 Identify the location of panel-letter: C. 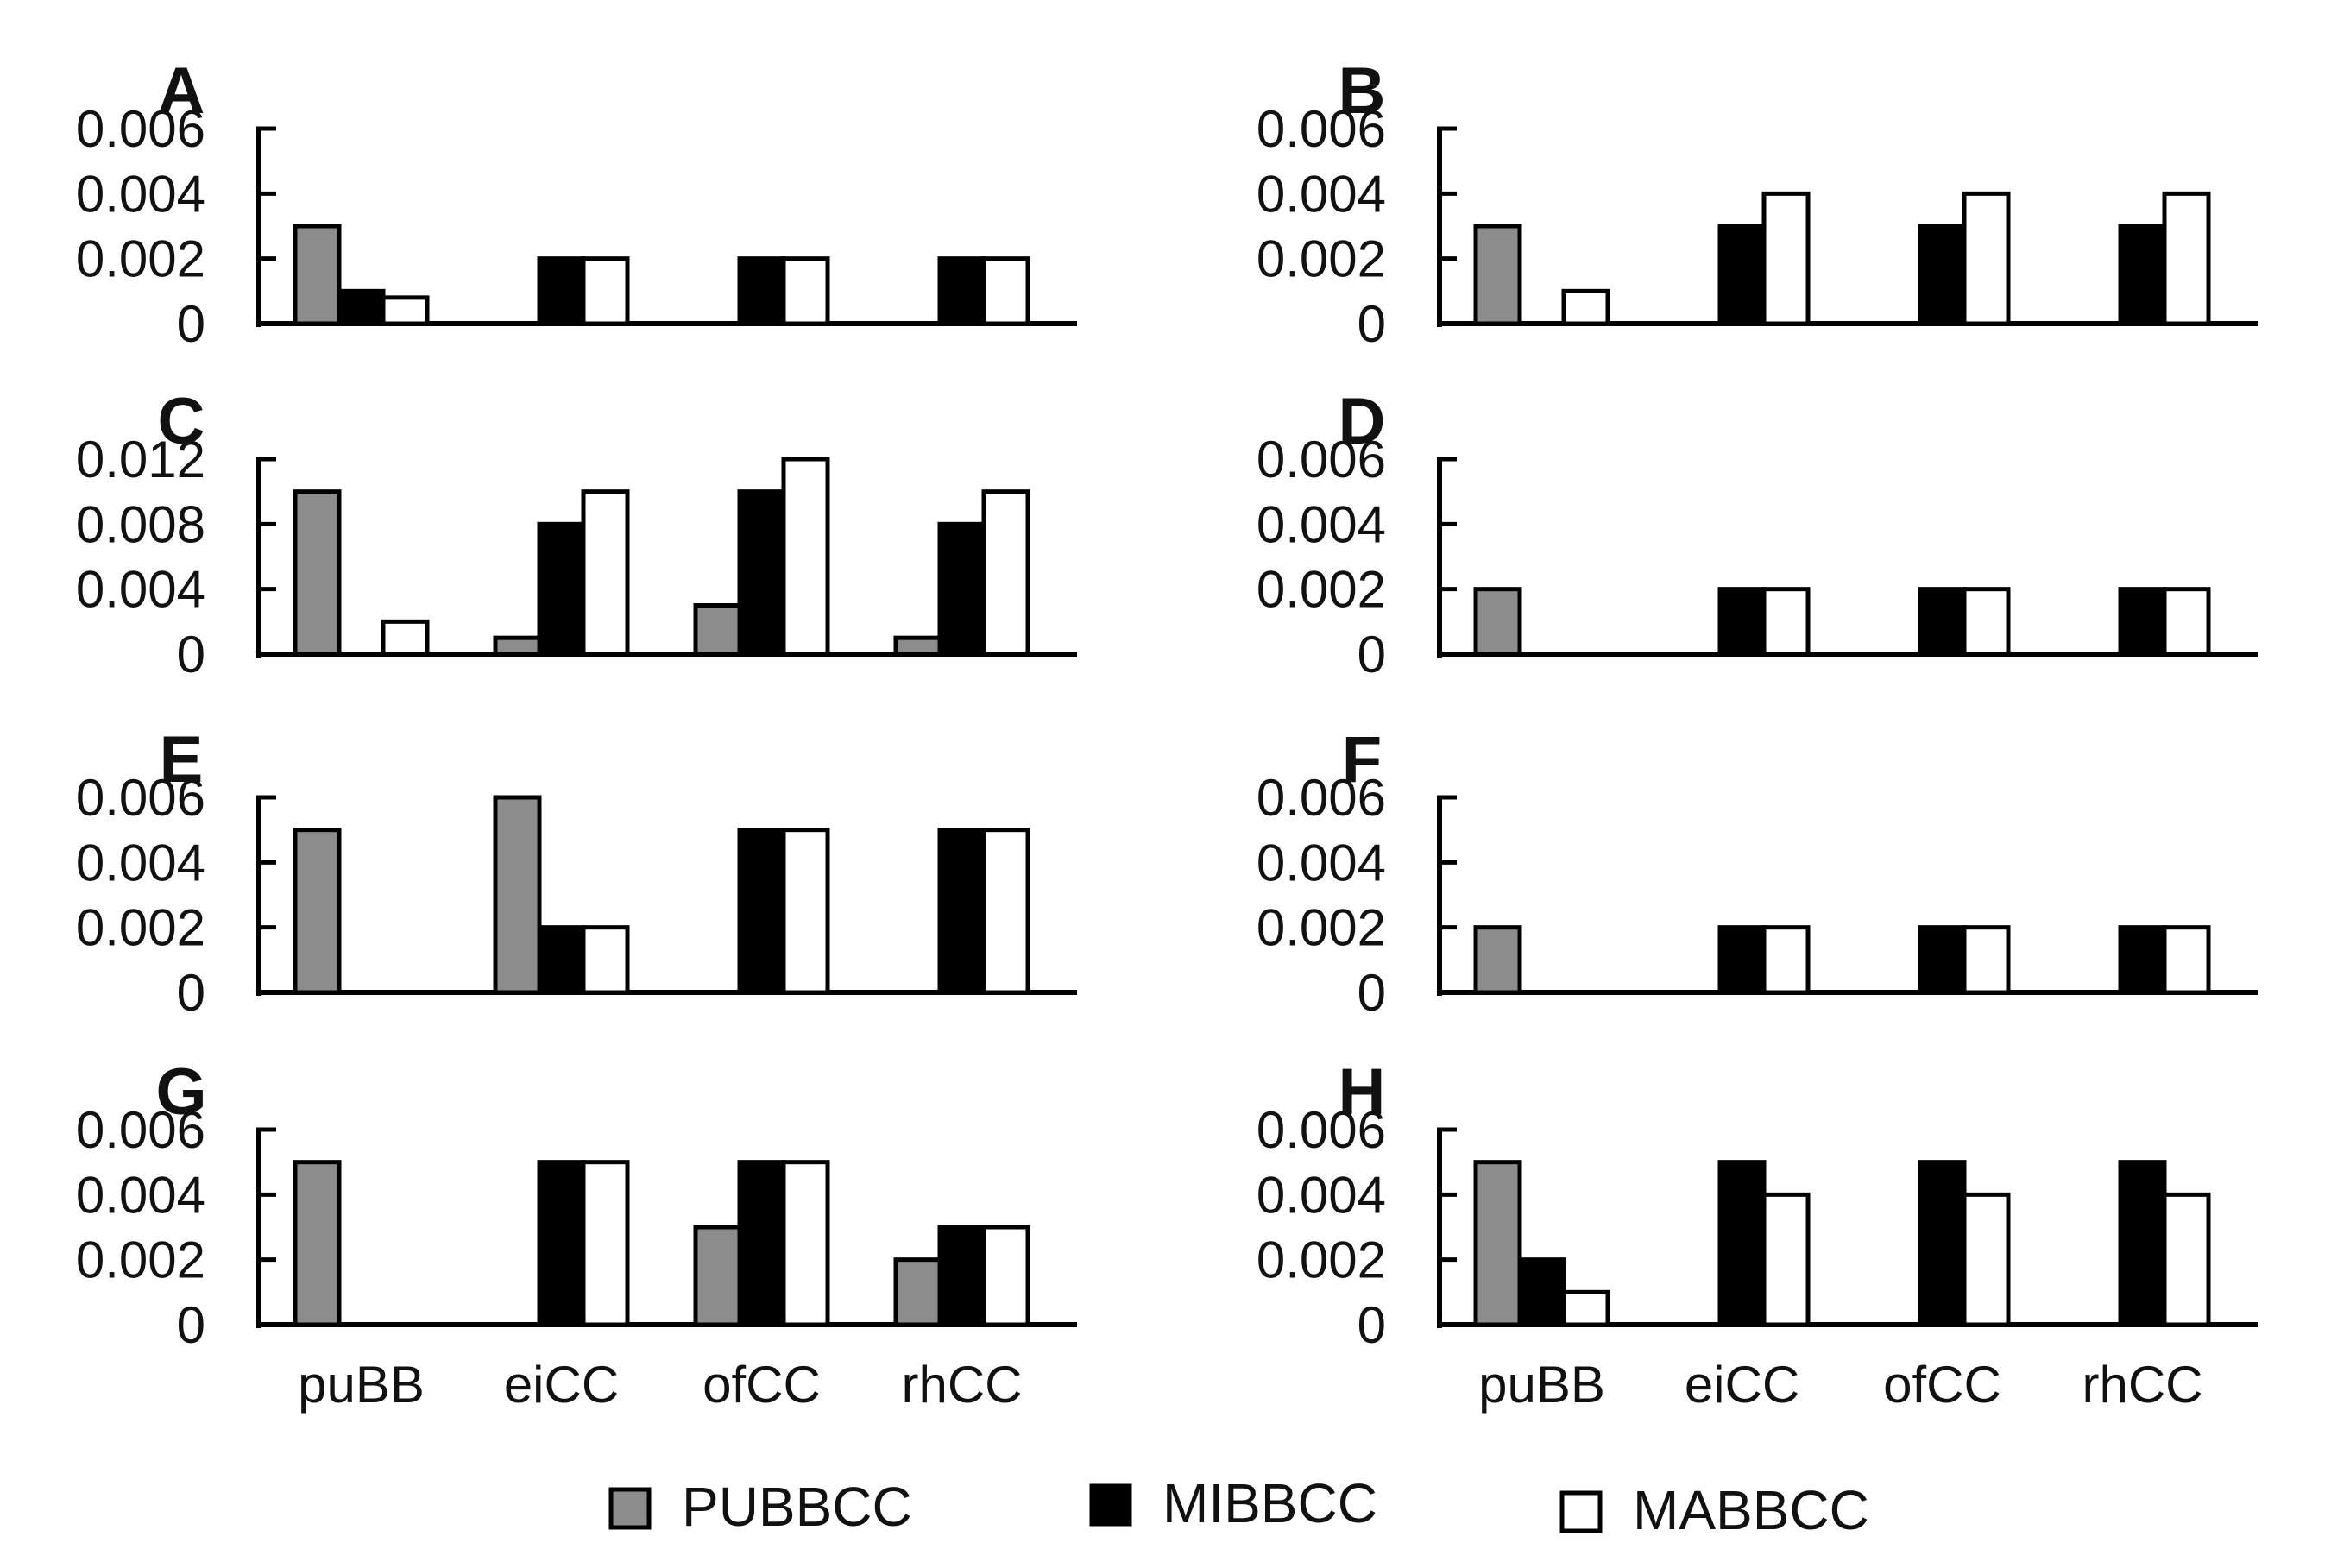
(182, 421).